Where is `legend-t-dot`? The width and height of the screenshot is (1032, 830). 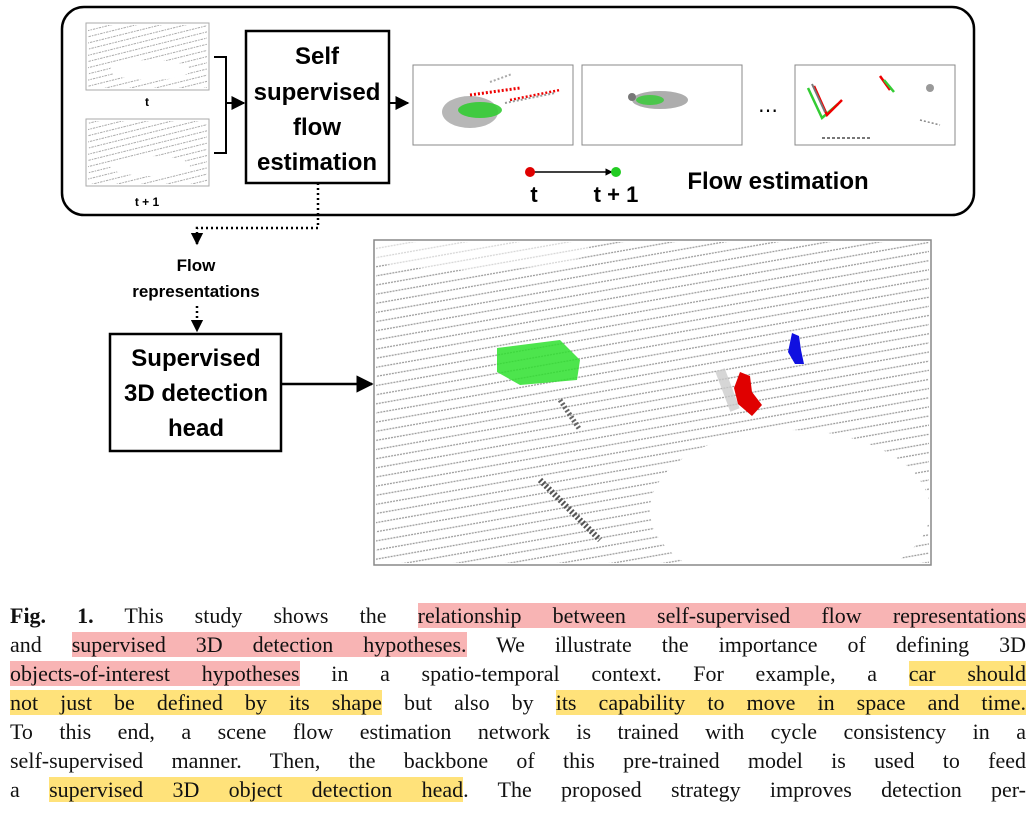
legend-t-dot is located at coordinates (530, 172).